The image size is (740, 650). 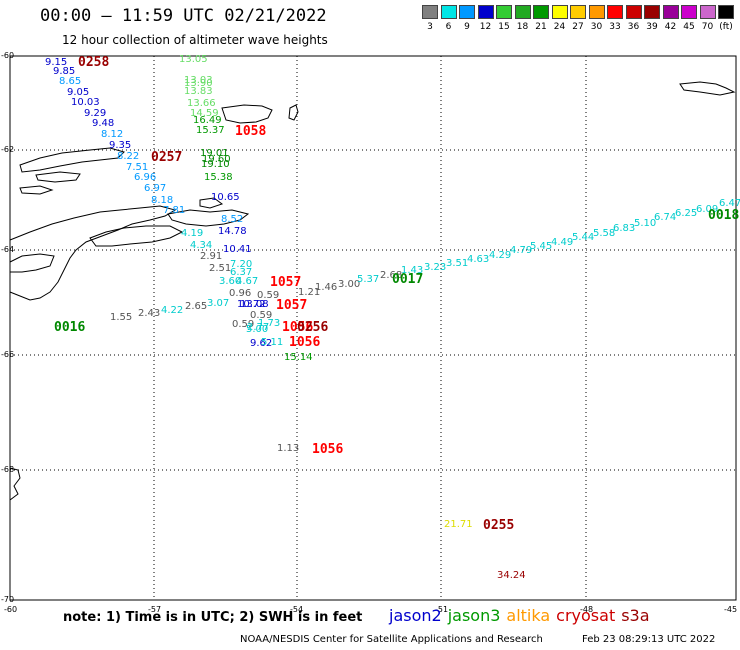 What do you see at coordinates (391, 275) in the screenshot?
I see `wave-height-value: 2.68` at bounding box center [391, 275].